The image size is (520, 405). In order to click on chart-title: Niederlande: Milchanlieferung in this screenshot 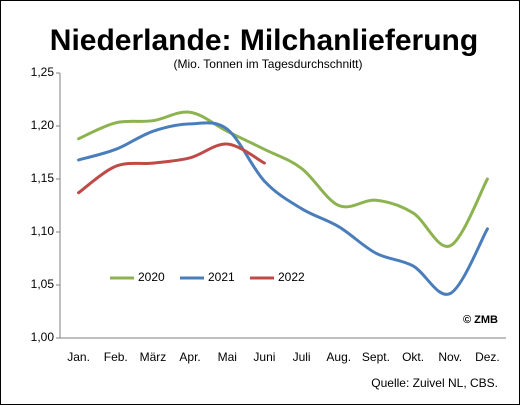, I will do `click(264, 40)`.